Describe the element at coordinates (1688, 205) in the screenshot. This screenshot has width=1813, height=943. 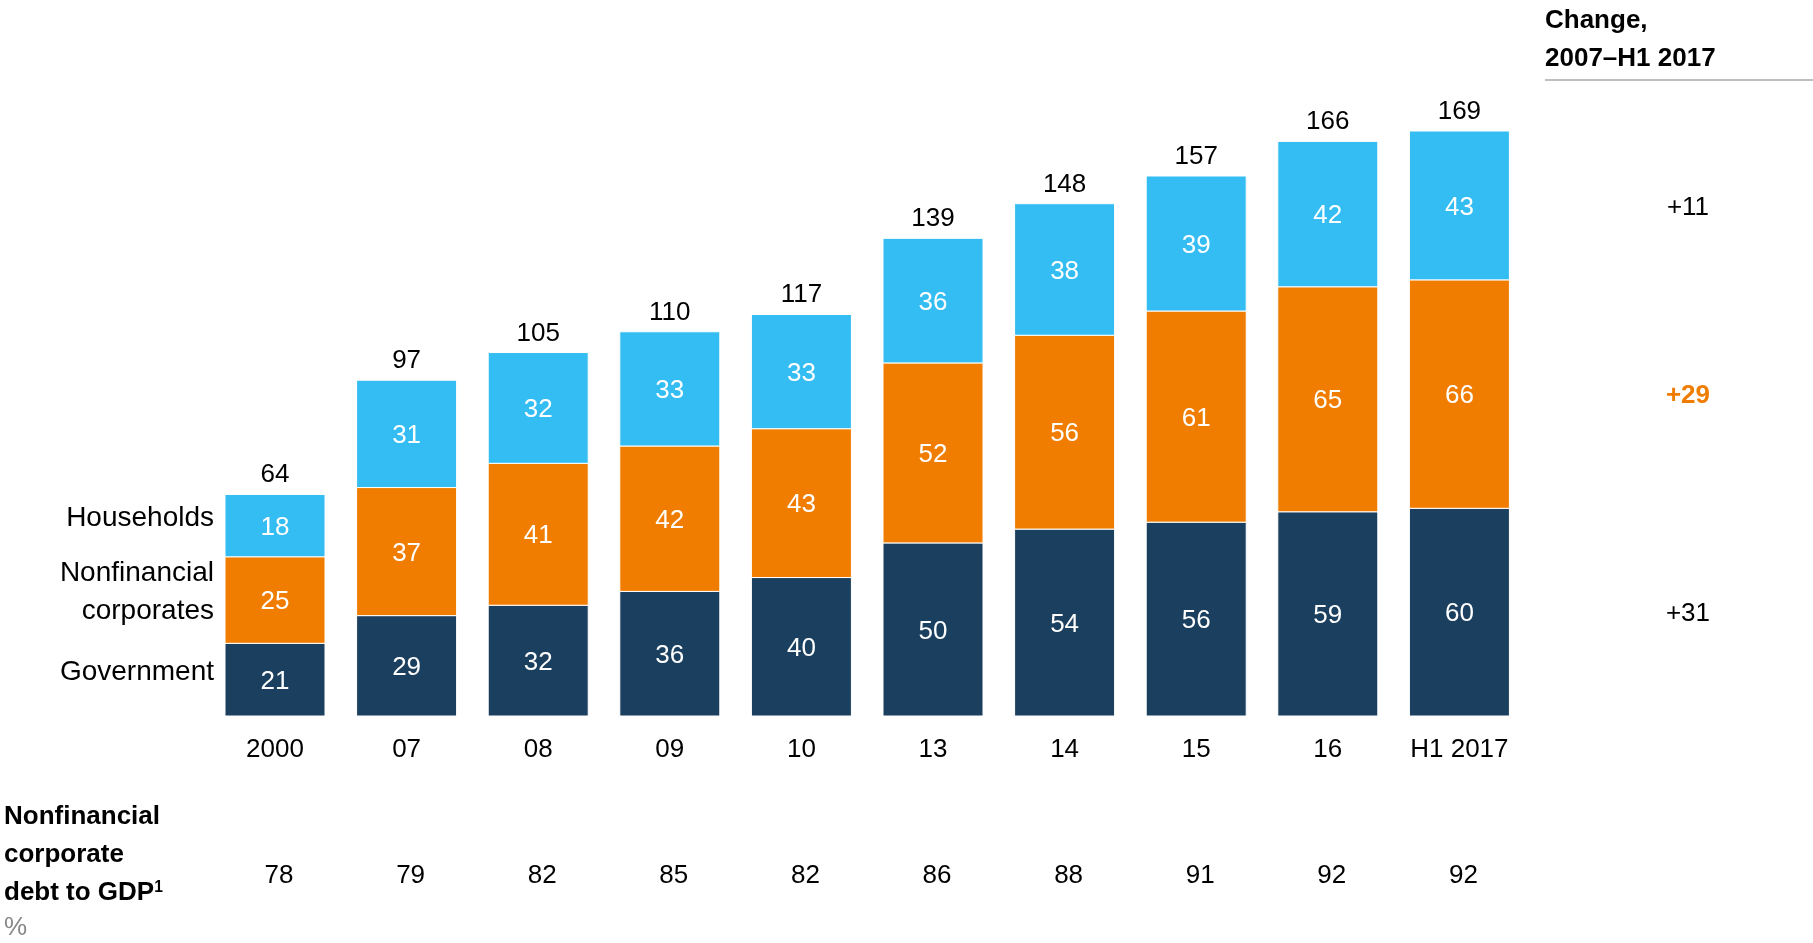
I see `text: +11` at that location.